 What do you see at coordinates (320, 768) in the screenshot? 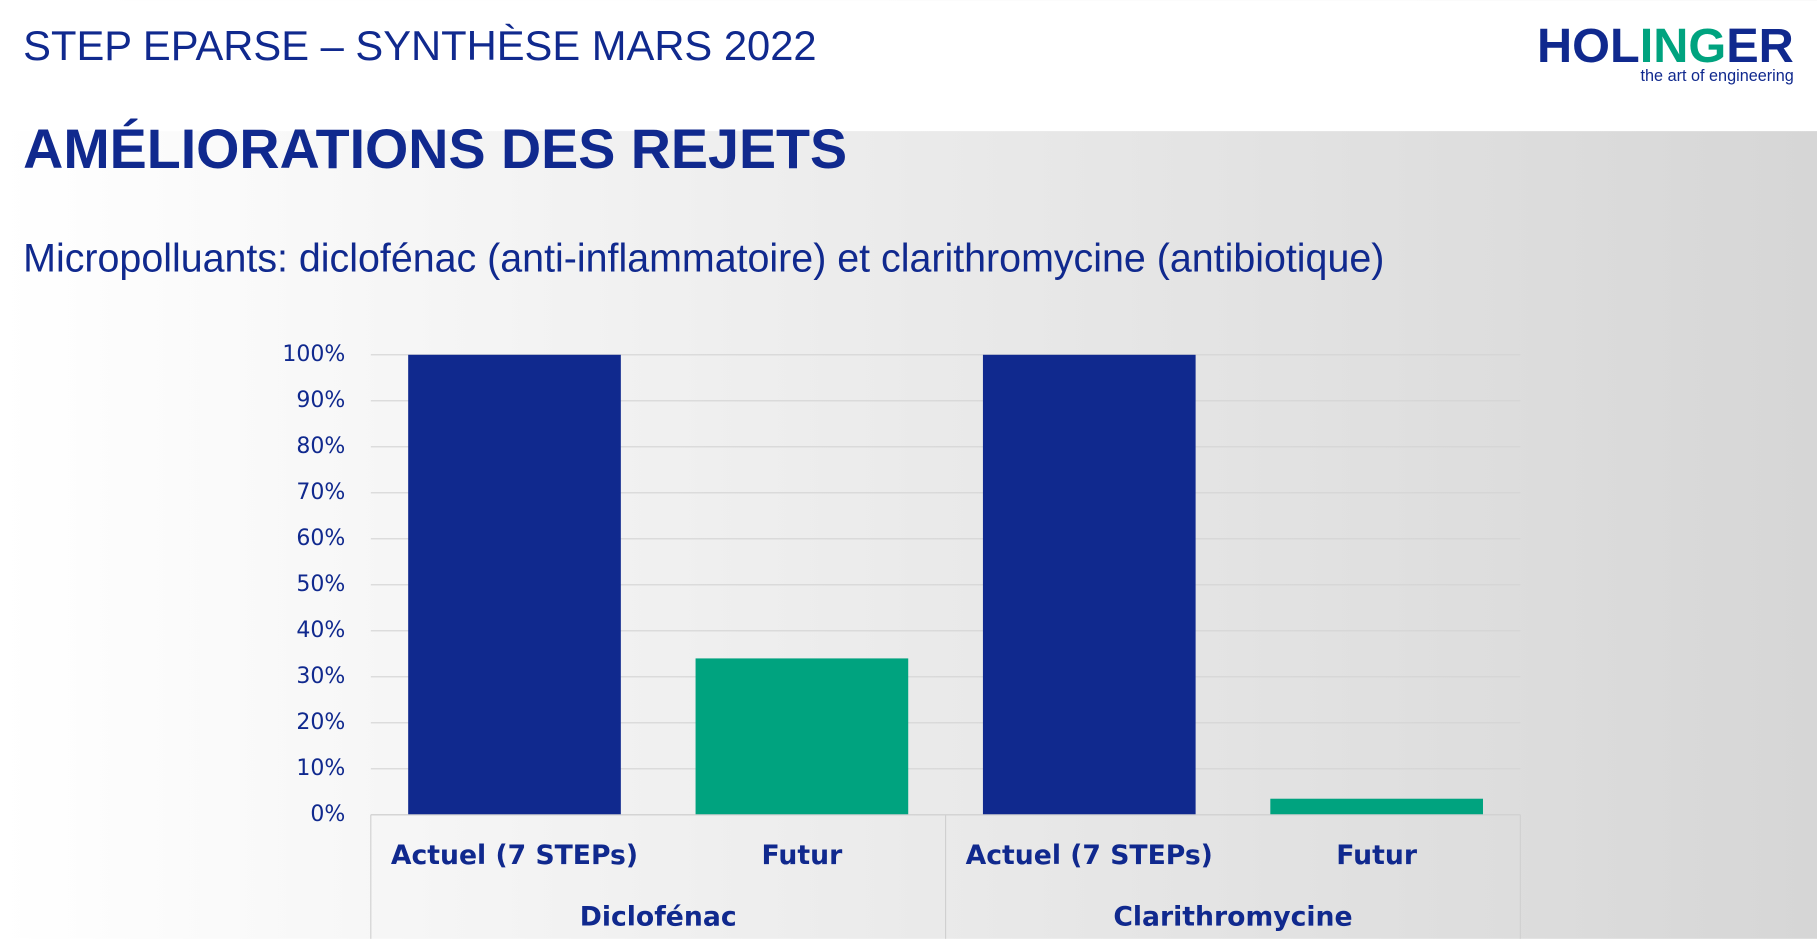
I see `y-tick-label: 10%` at bounding box center [320, 768].